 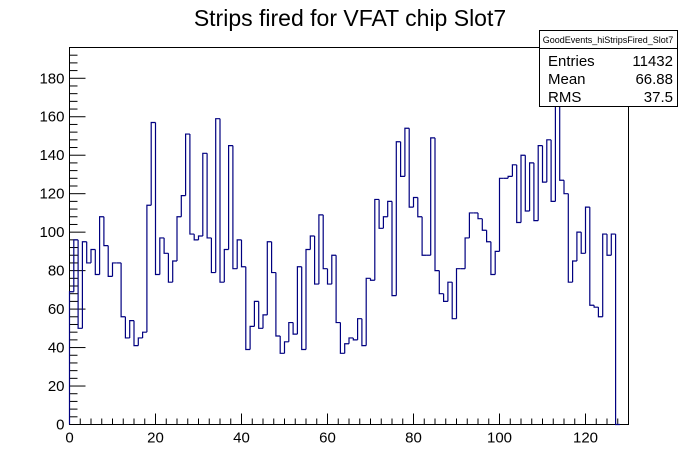 What do you see at coordinates (499, 438) in the screenshot?
I see `x-tick-label: 100` at bounding box center [499, 438].